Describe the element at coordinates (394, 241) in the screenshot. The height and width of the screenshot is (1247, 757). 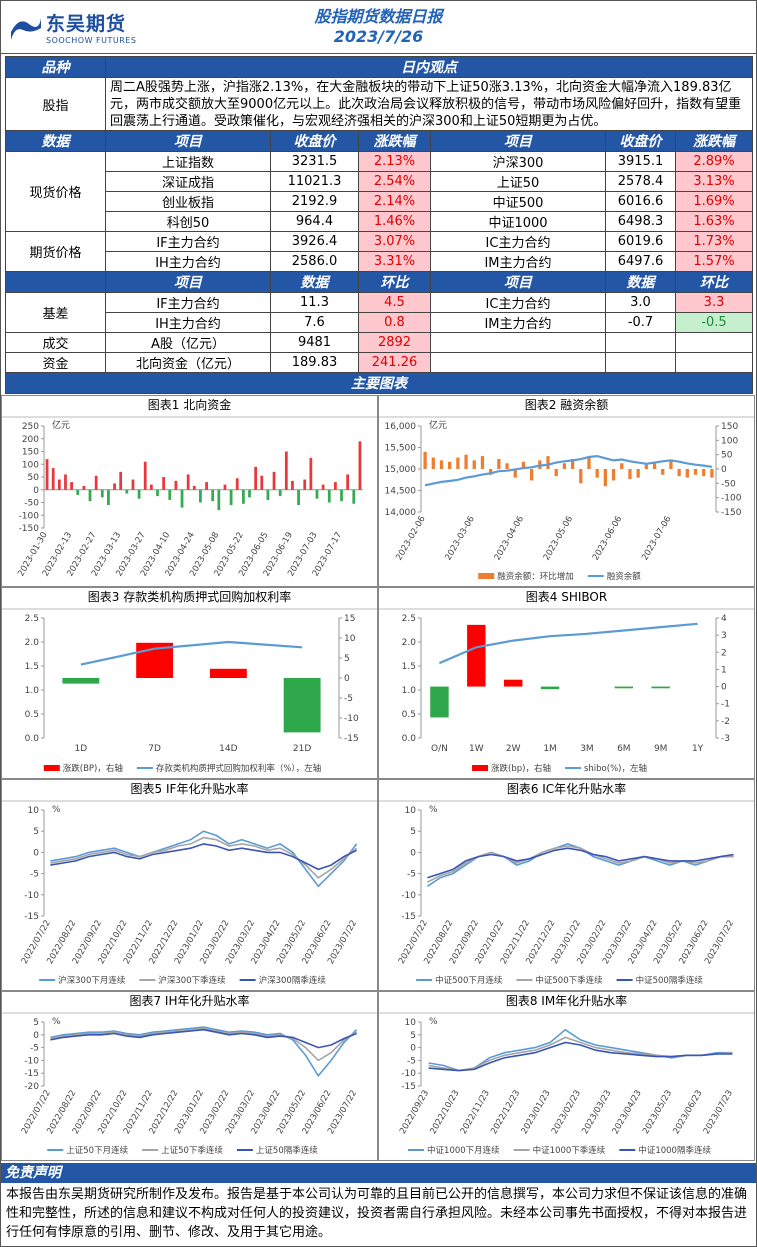
I see `chg: 3.07%` at that location.